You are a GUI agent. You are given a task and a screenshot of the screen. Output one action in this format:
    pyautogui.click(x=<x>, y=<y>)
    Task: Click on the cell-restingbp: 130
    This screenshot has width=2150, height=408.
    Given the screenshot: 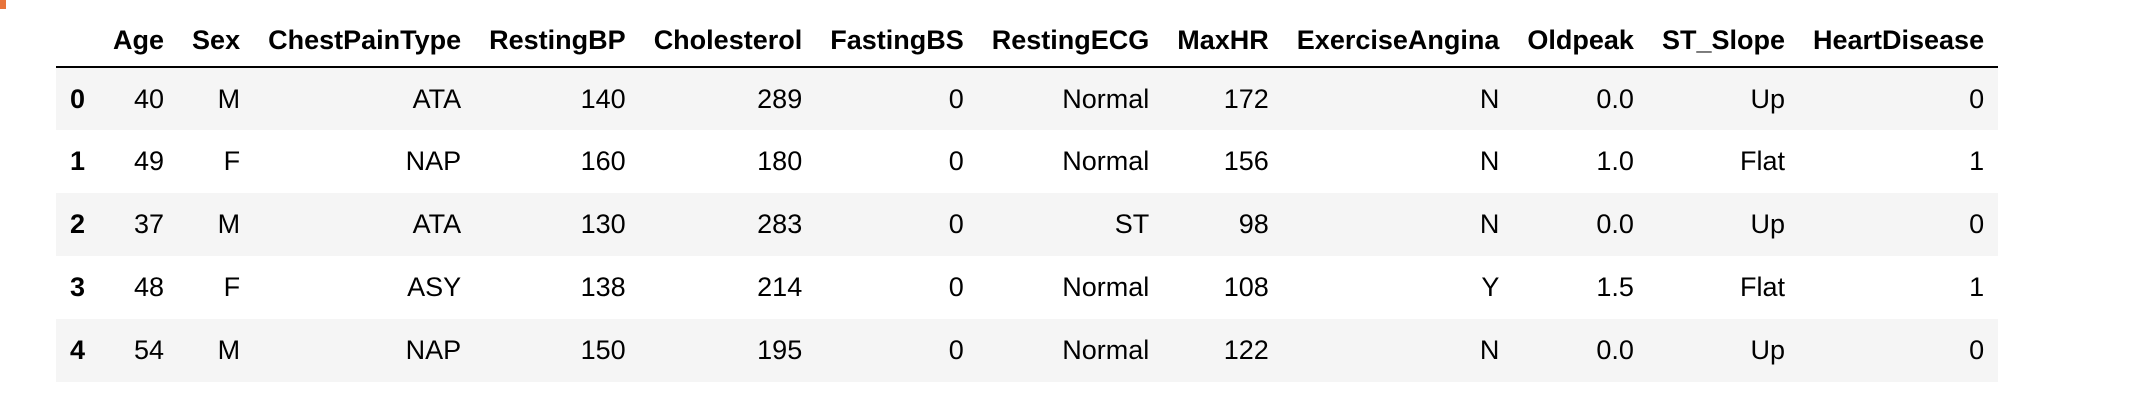 What is the action you would take?
    pyautogui.click(x=603, y=224)
    